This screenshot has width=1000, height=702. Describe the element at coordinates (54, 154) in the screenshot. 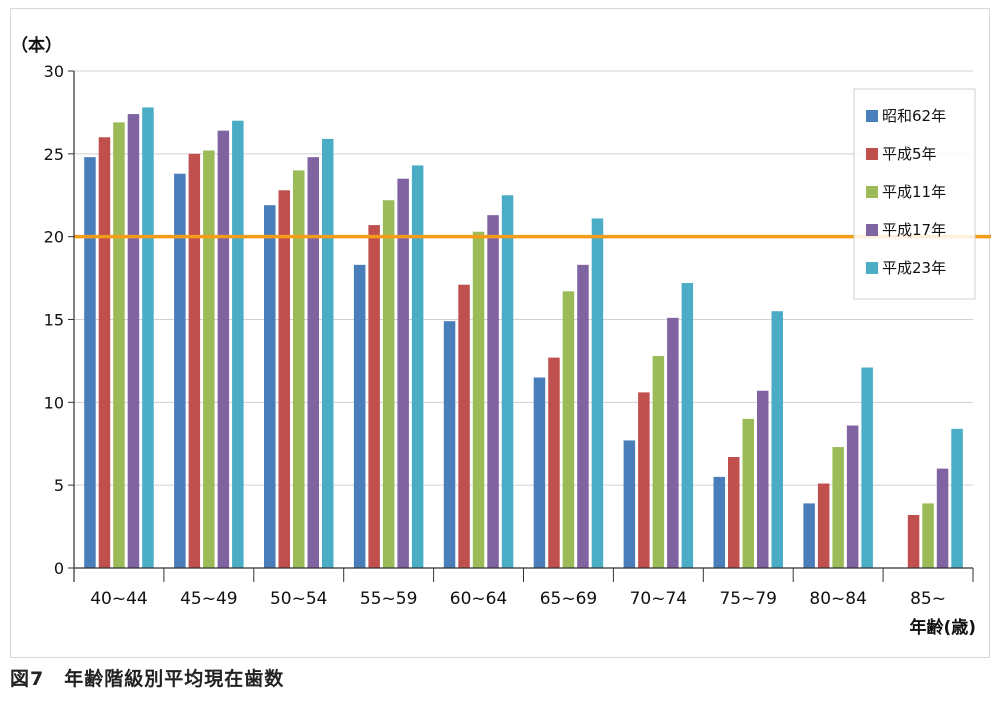

I see `y-tick-label: 25` at that location.